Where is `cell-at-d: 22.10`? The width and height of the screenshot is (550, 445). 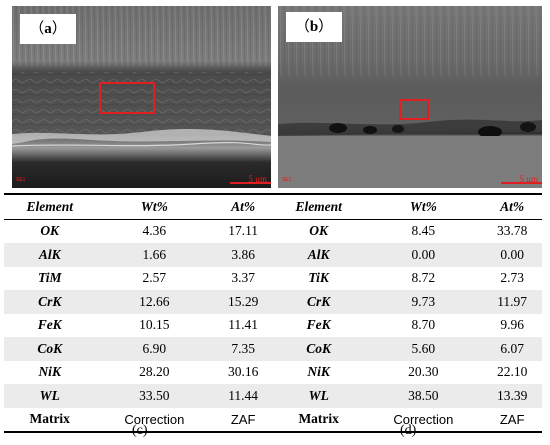
cell-at-d: 22.10 is located at coordinates (512, 372).